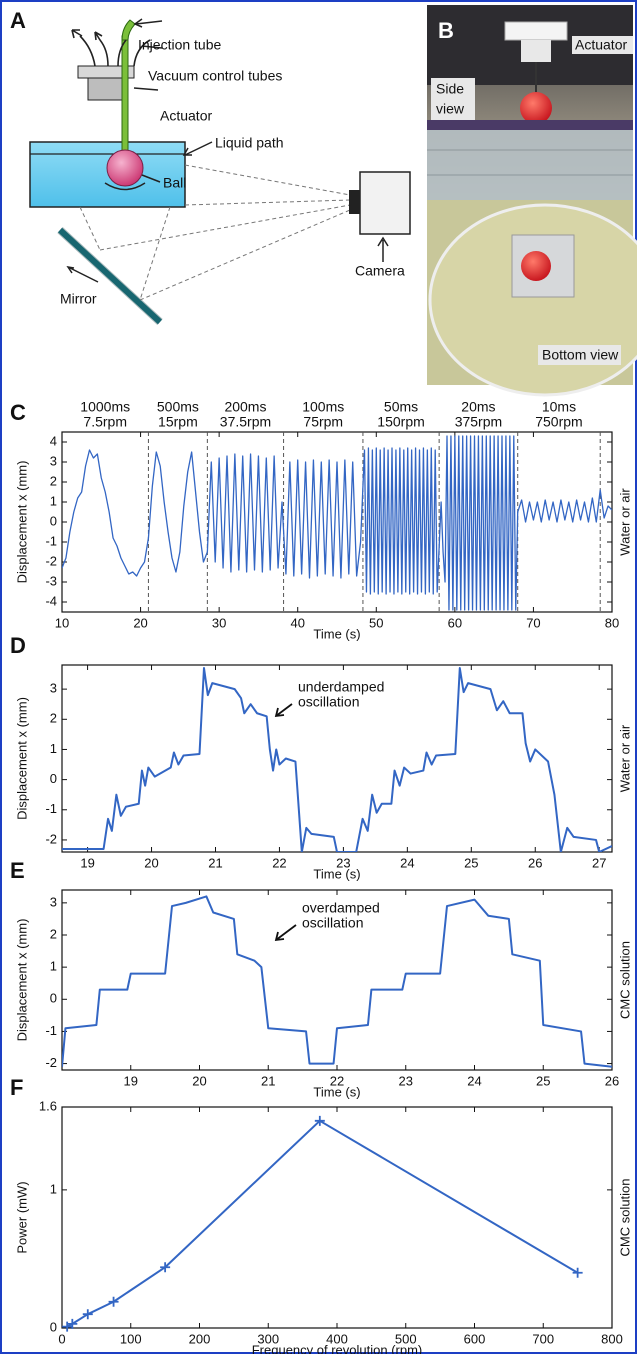  I want to click on segment-period: 20ms, so click(478, 407).